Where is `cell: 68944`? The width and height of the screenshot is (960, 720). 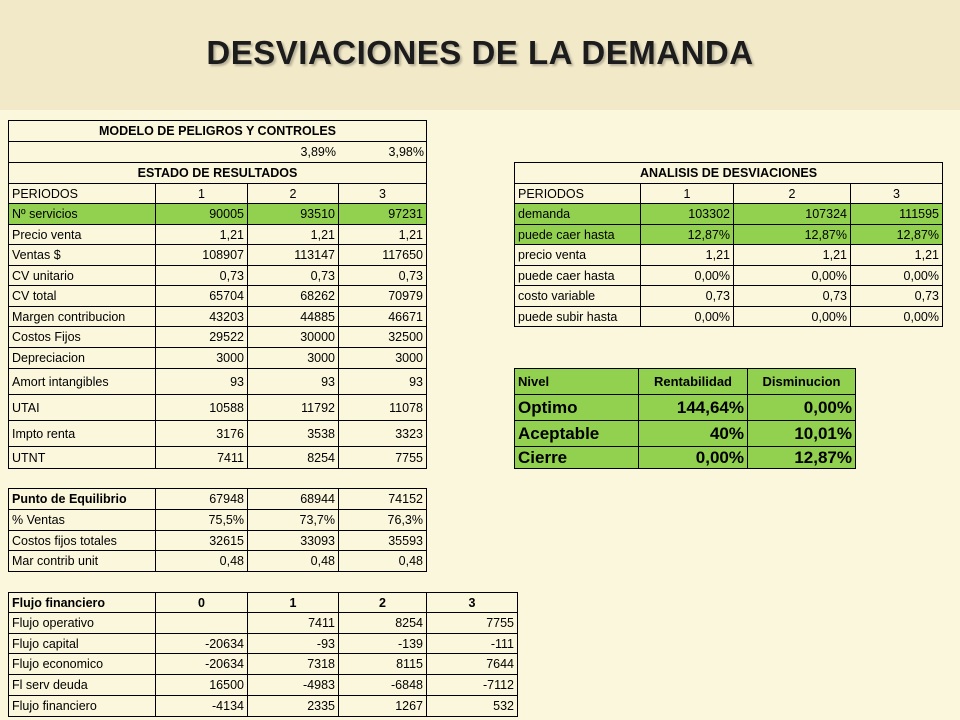 cell: 68944 is located at coordinates (293, 499).